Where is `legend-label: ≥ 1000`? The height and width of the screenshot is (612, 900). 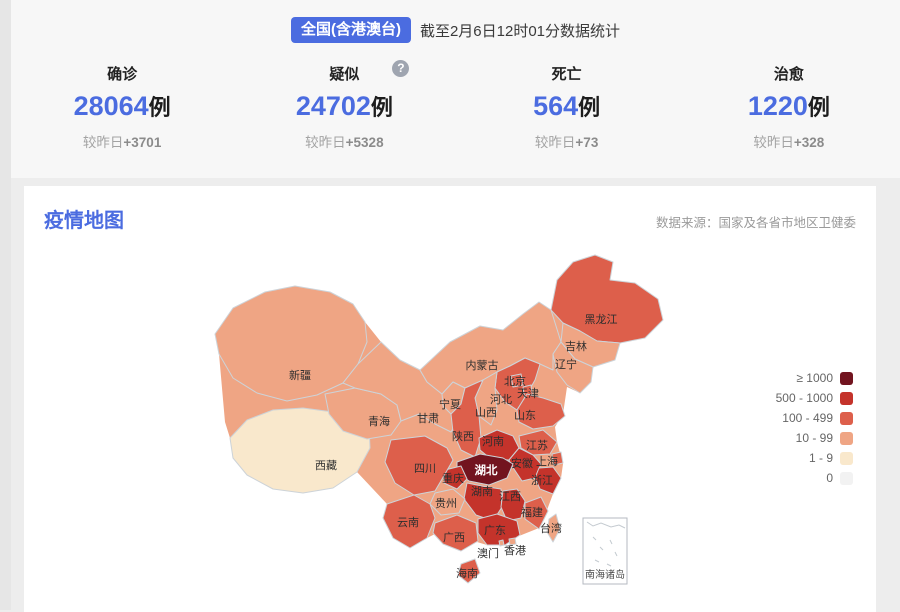 legend-label: ≥ 1000 is located at coordinates (814, 378).